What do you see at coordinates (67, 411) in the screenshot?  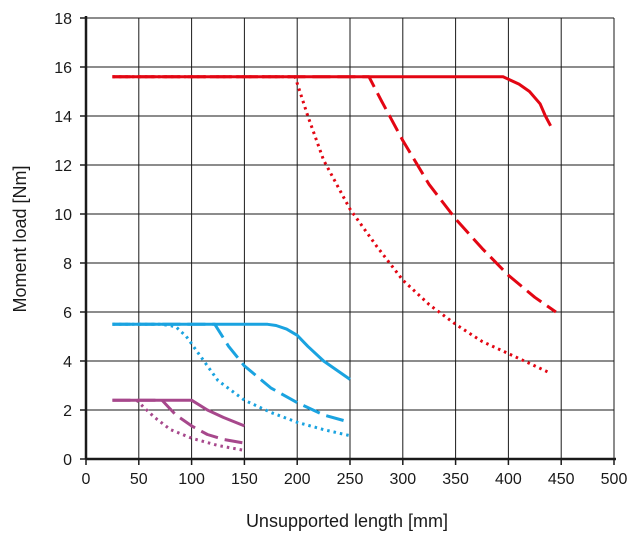 I see `y-tick-label: 2` at bounding box center [67, 411].